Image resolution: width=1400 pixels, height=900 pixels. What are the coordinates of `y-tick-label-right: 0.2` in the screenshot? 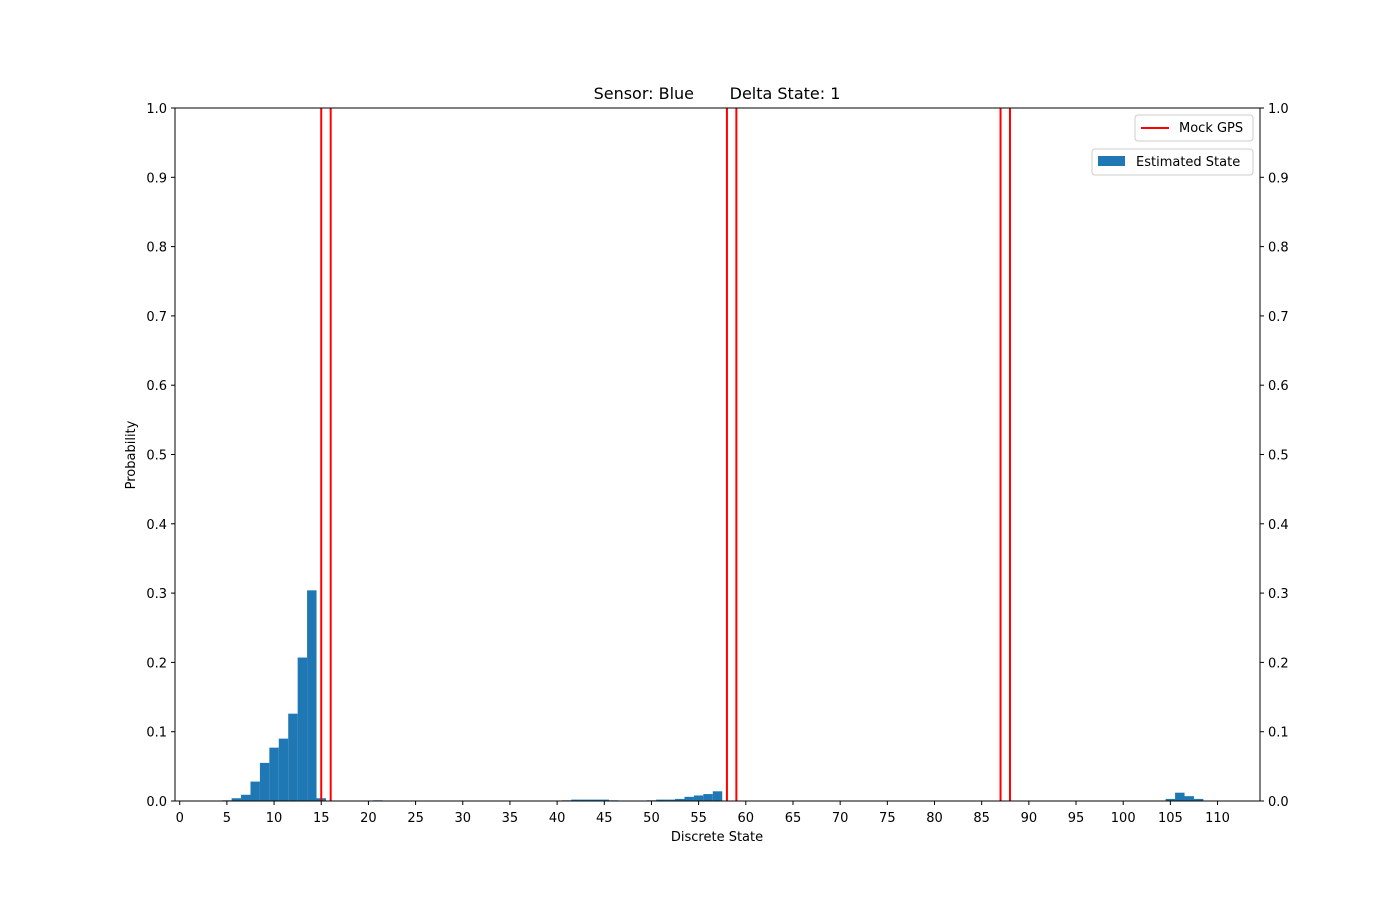 It's located at (1278, 663).